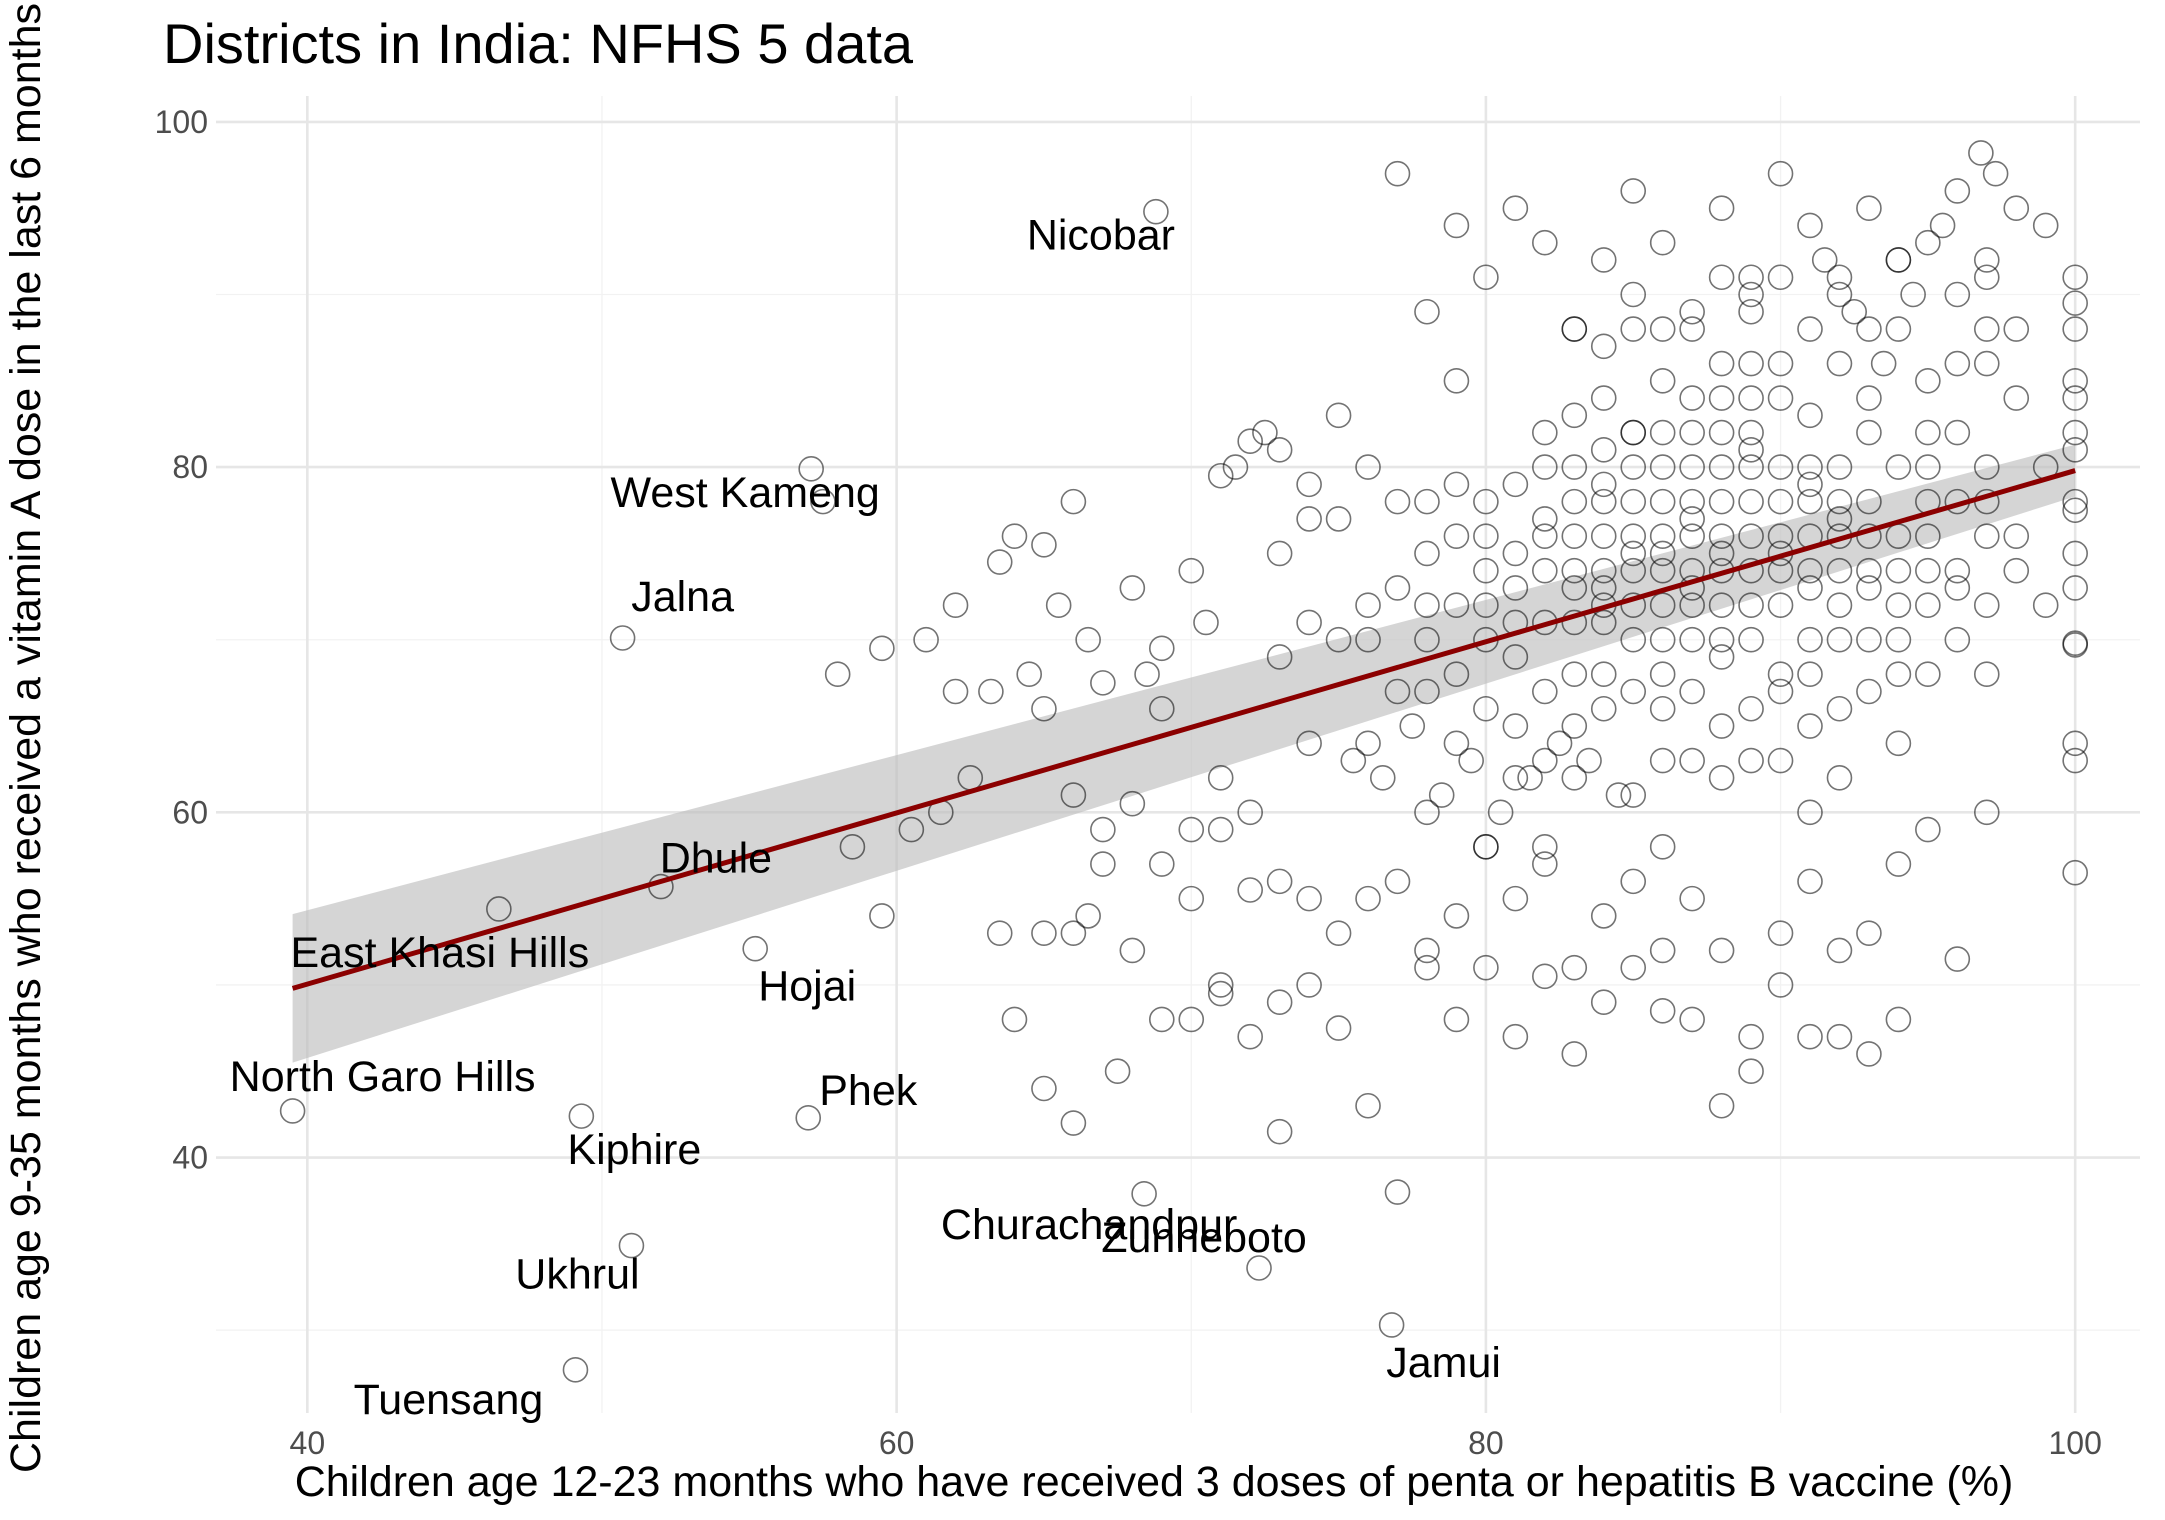  What do you see at coordinates (449, 1400) in the screenshot?
I see `point-label: Tuensang` at bounding box center [449, 1400].